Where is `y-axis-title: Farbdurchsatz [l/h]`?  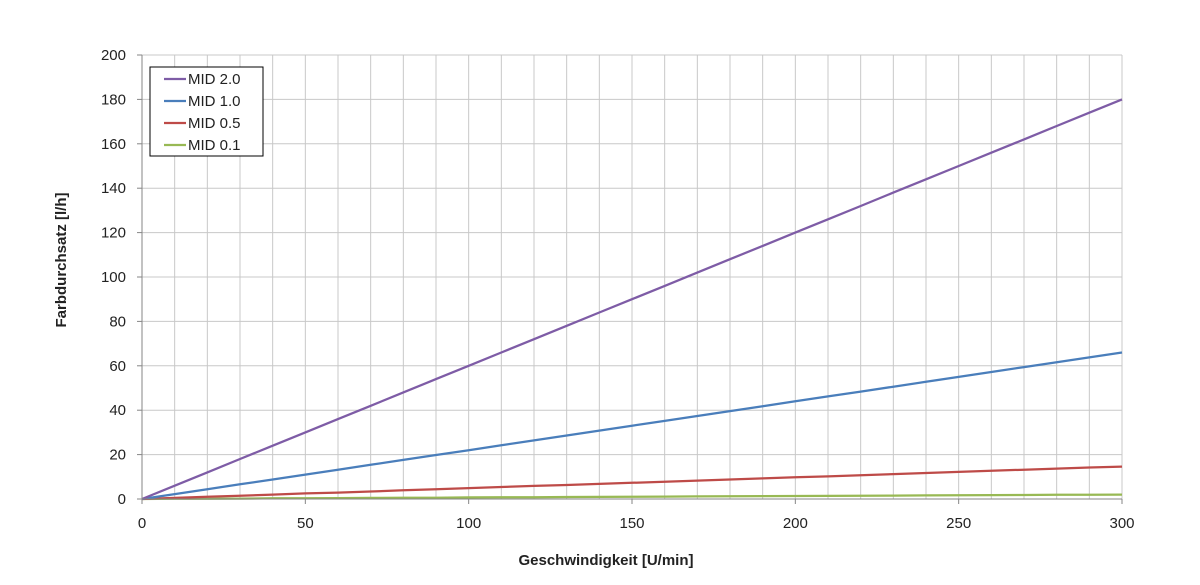
y-axis-title: Farbdurchsatz [l/h] is located at coordinates (61, 259).